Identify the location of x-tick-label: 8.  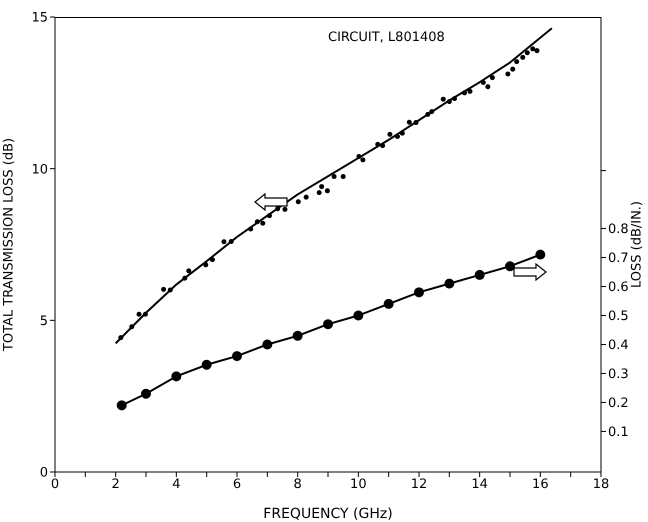
(298, 484).